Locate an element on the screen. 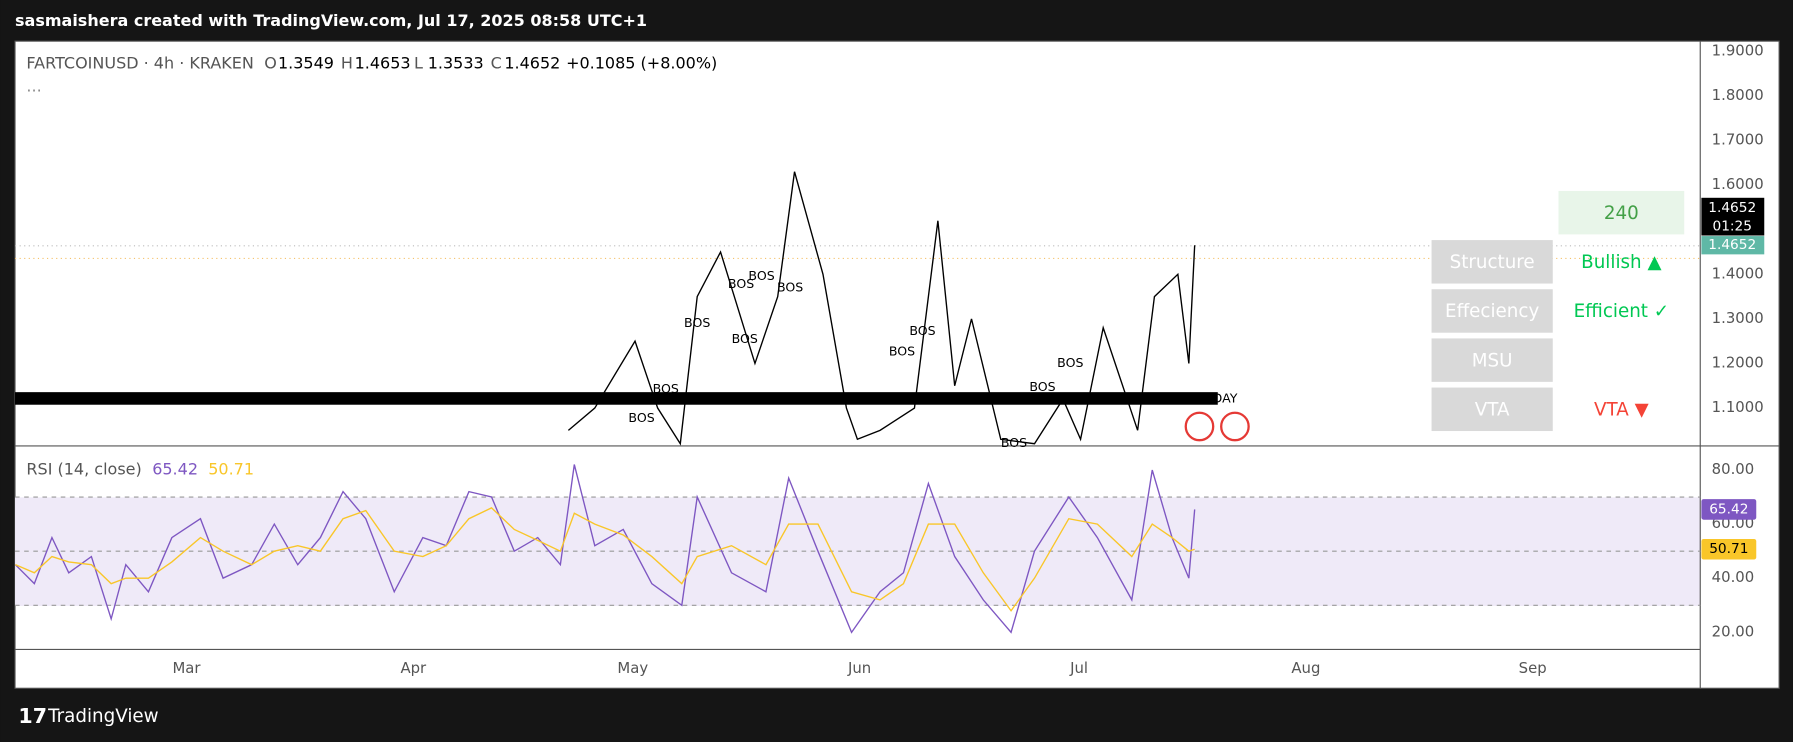 The height and width of the screenshot is (742, 1793). more: ··· is located at coordinates (33, 90).